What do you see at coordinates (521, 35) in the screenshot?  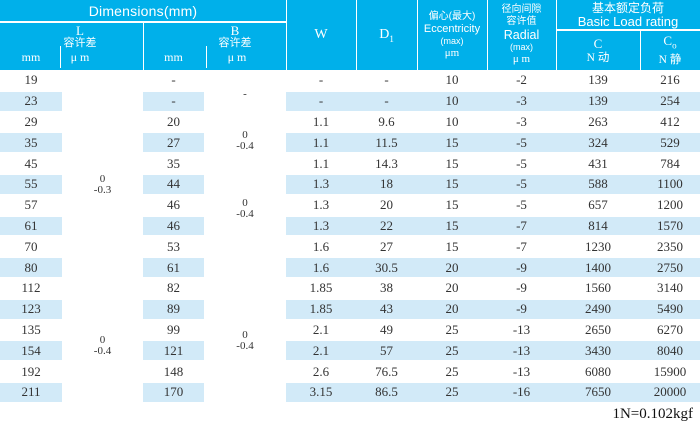 I see `header-radial: 径向间隙 容许值 Radial (max) μ m` at bounding box center [521, 35].